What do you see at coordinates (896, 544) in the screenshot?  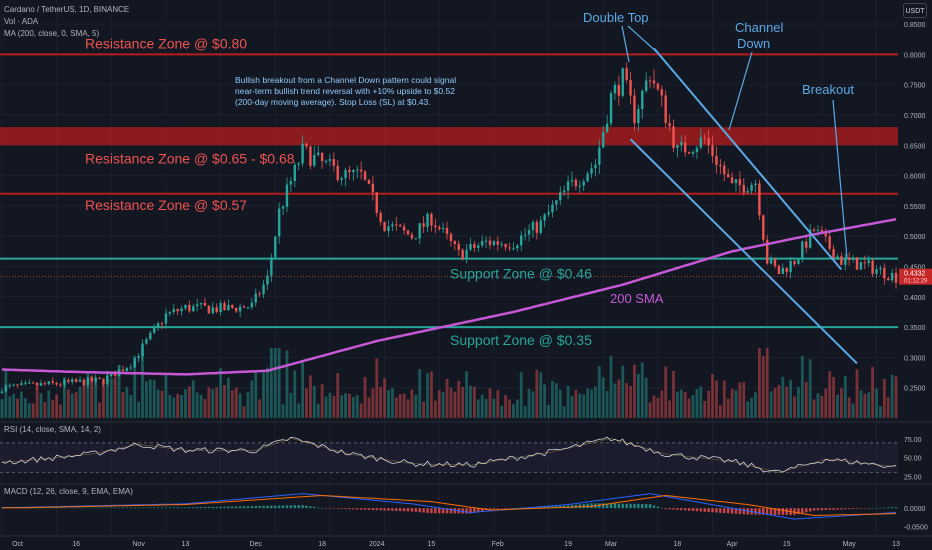 I see `time-tick-label: 13` at bounding box center [896, 544].